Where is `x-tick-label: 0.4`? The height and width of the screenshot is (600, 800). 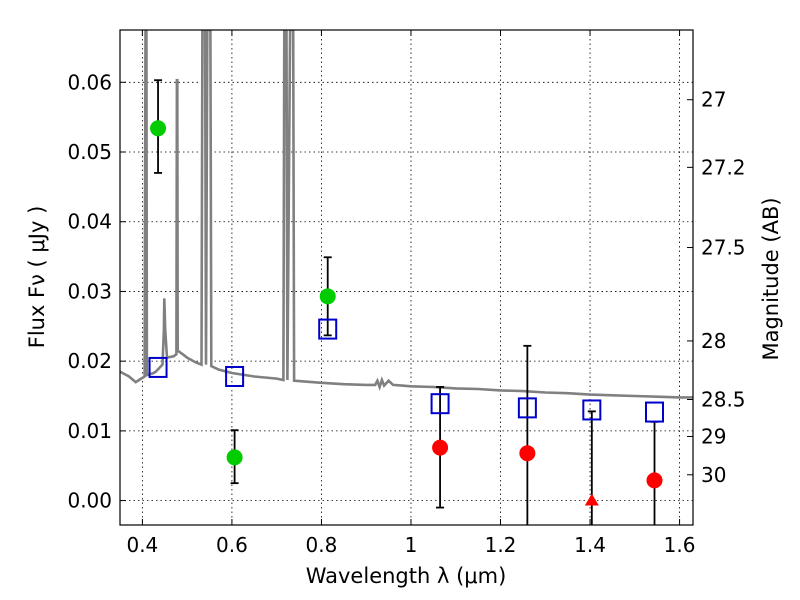
x-tick-label: 0.4 is located at coordinates (142, 545).